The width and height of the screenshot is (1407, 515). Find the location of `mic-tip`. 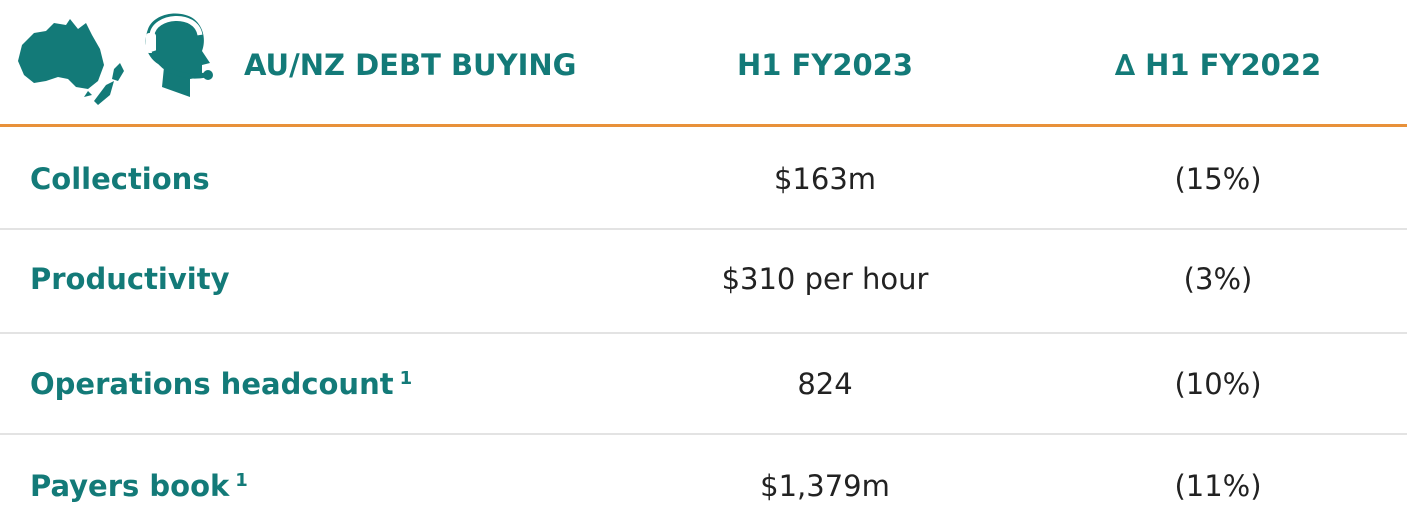

mic-tip is located at coordinates (208, 75).